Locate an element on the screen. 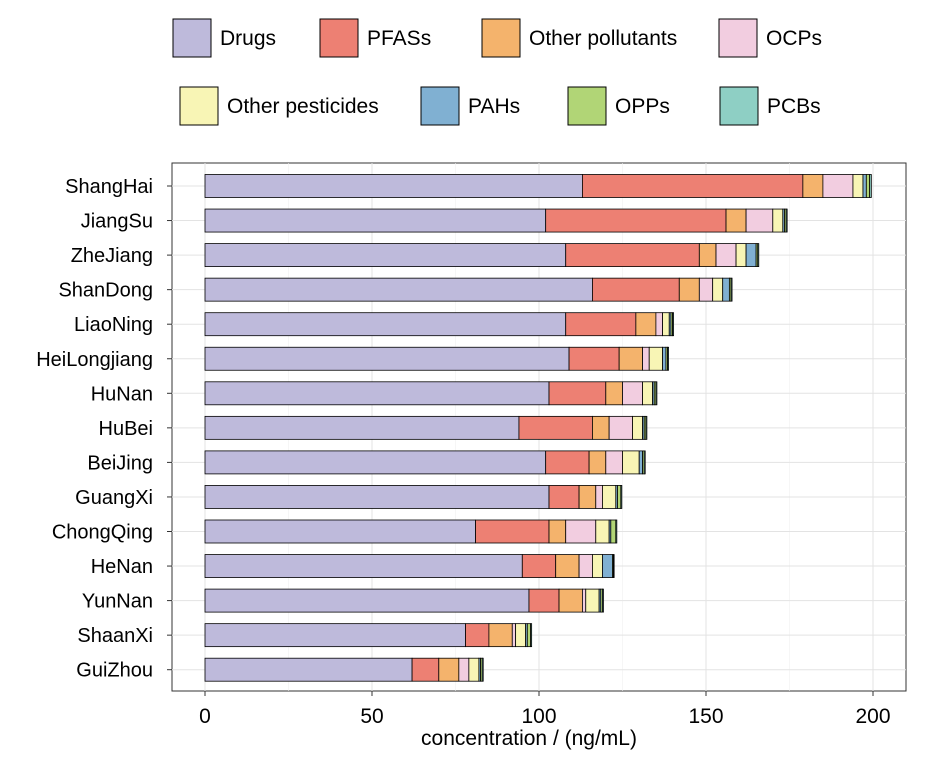 The width and height of the screenshot is (946, 767). legend-label: OPPs is located at coordinates (642, 106).